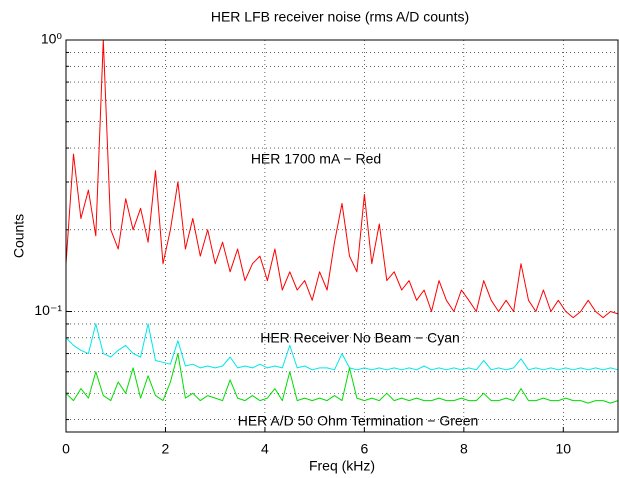 The width and height of the screenshot is (619, 478). I want to click on x-tick-label: 6, so click(364, 449).